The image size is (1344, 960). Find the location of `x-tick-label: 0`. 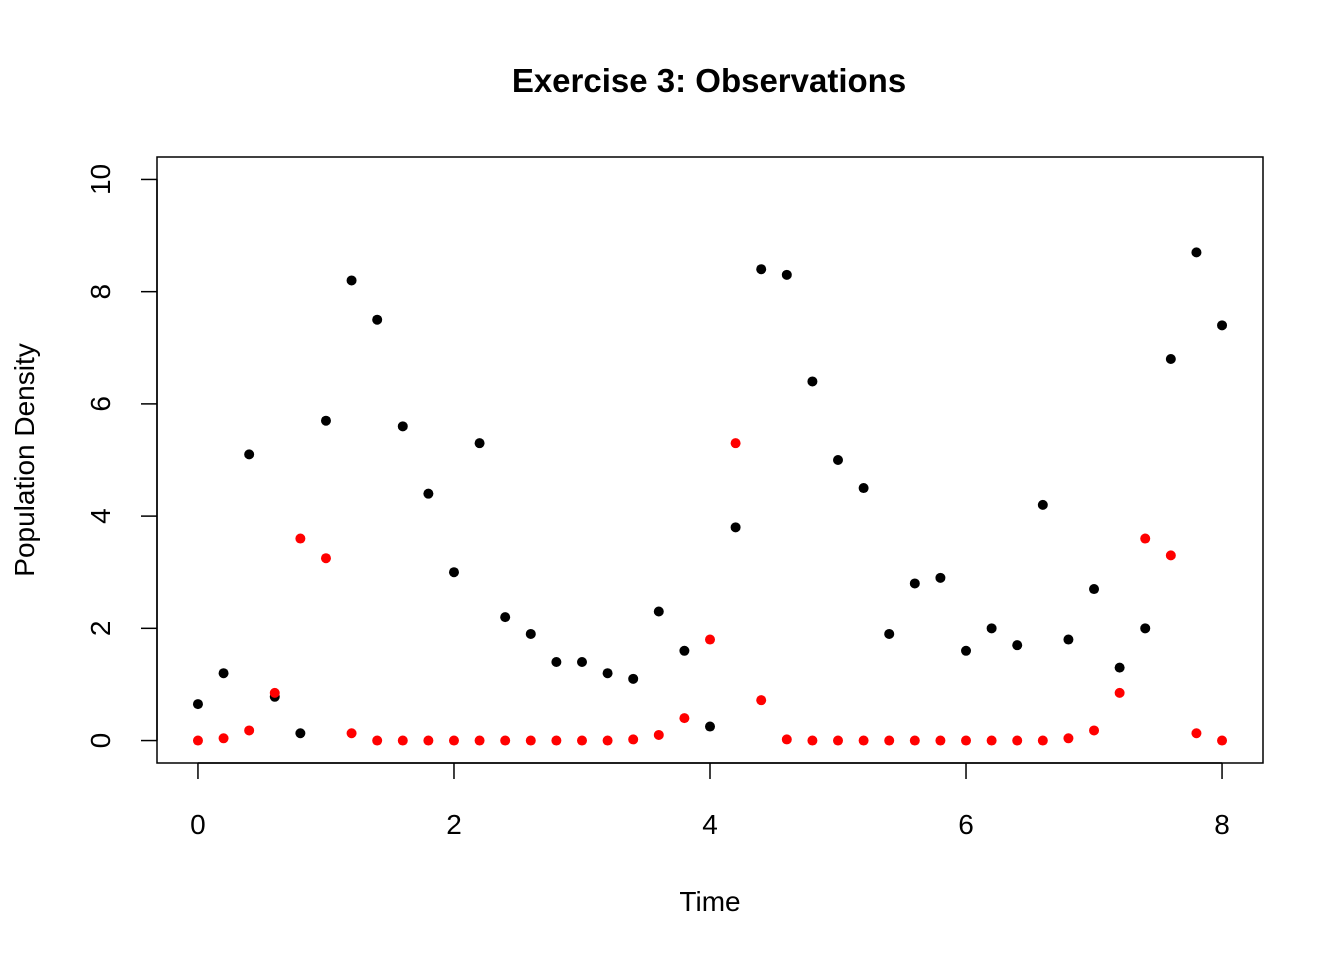

x-tick-label: 0 is located at coordinates (198, 824).